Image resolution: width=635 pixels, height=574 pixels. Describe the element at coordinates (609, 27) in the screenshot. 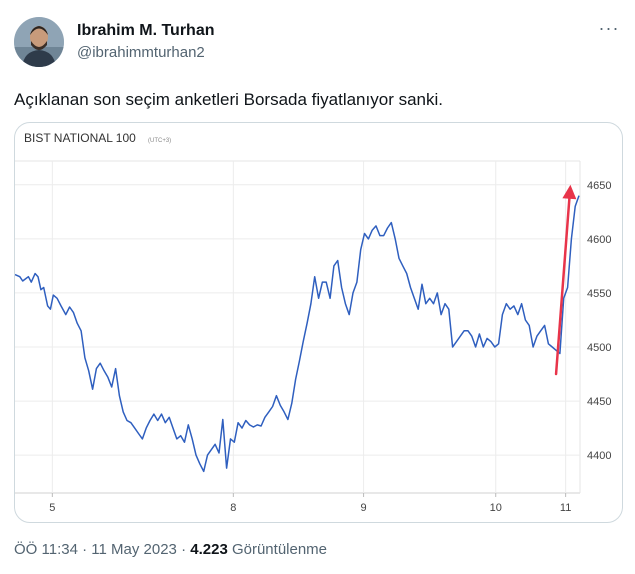

I see `more-options-icon: ···` at that location.